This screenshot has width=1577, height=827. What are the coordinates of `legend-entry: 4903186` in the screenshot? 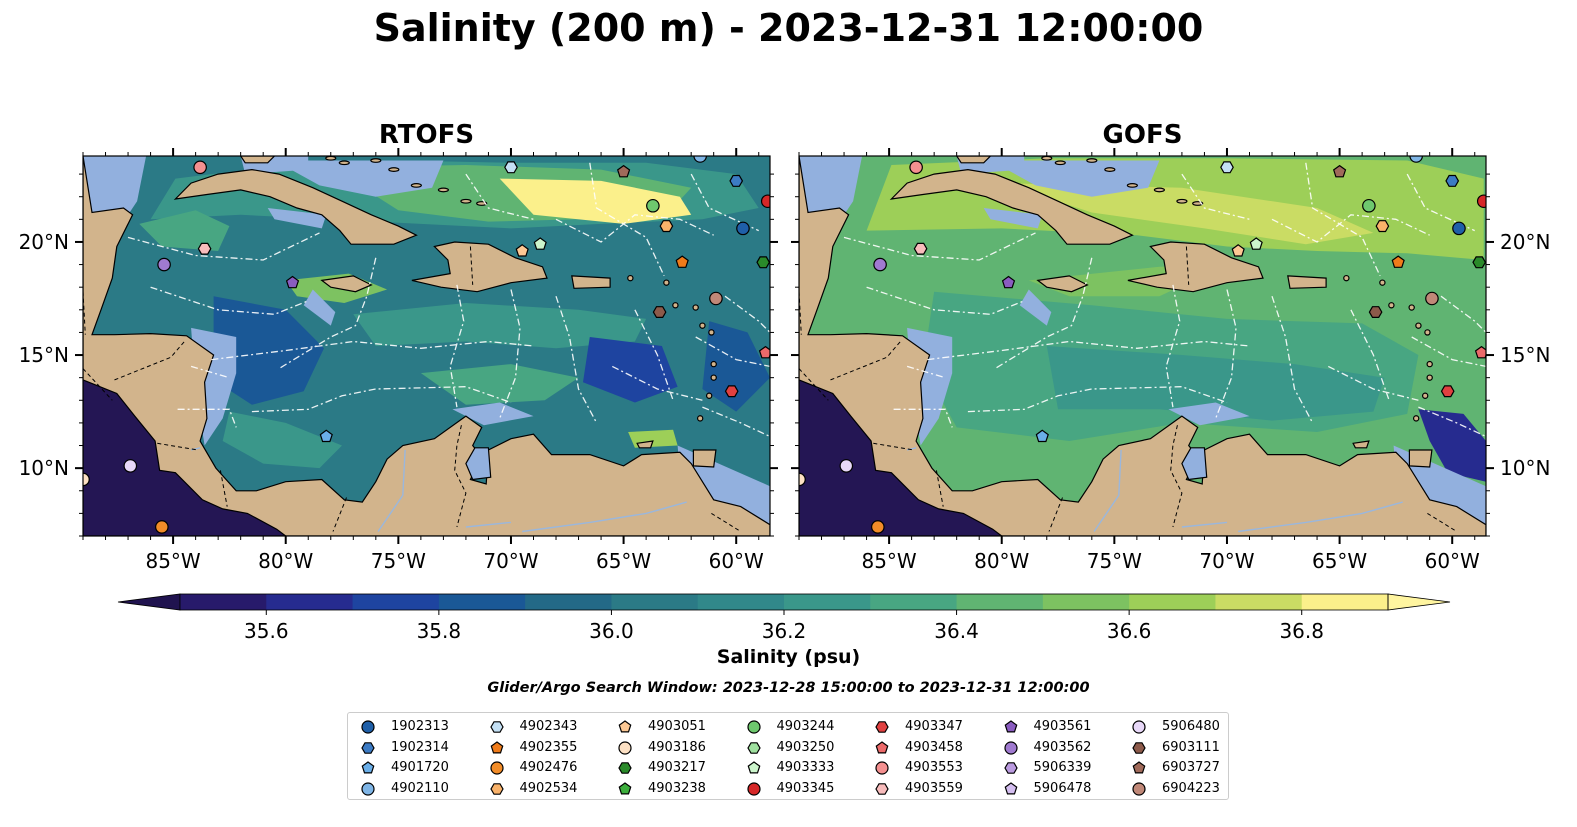 It's located at (668, 748).